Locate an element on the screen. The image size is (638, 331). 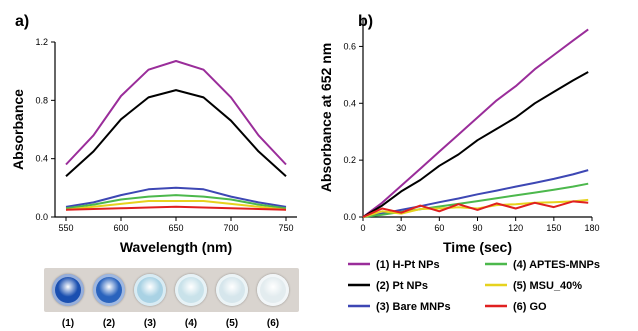
cuvette-photo is located at coordinates (171, 290).